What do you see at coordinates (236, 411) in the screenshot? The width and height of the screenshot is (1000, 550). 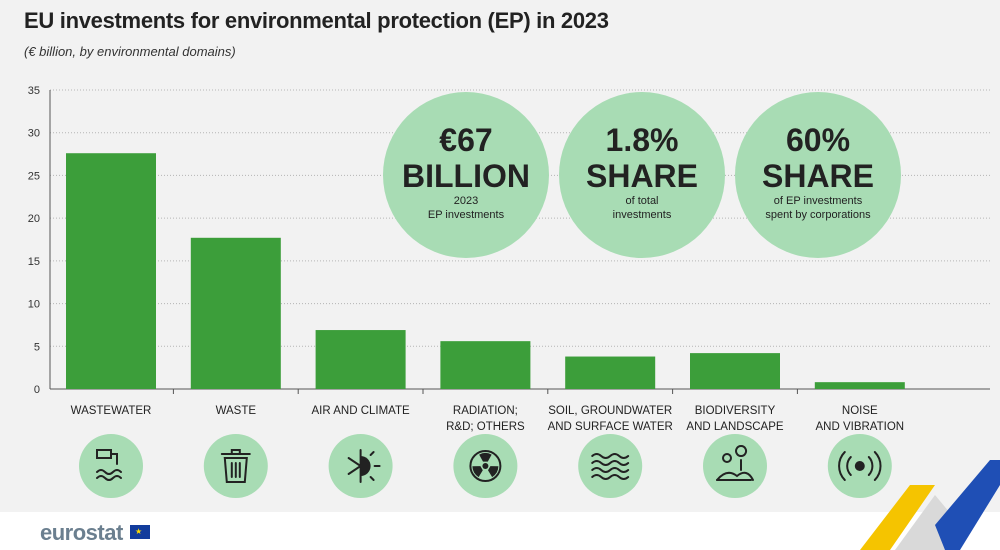 I see `category-label: WASTE` at bounding box center [236, 411].